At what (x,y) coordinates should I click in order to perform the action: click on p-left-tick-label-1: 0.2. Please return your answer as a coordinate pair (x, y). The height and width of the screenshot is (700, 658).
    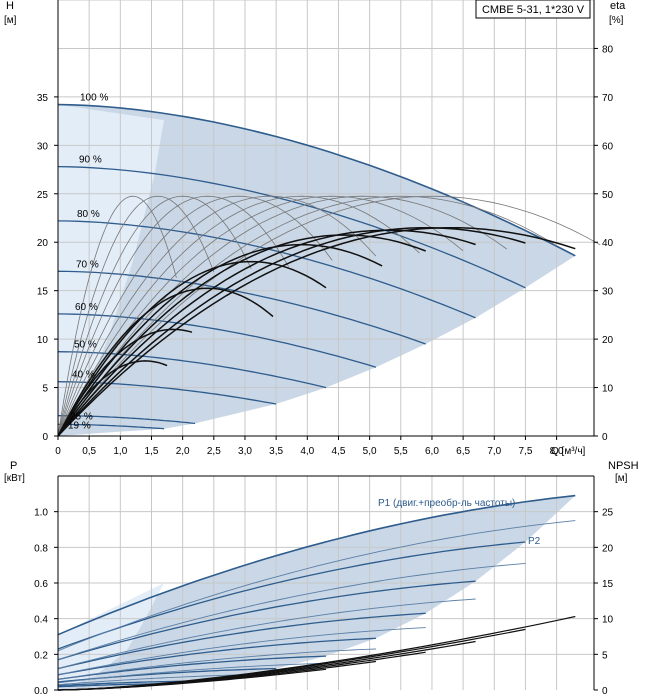
    Looking at the image, I should click on (41, 655).